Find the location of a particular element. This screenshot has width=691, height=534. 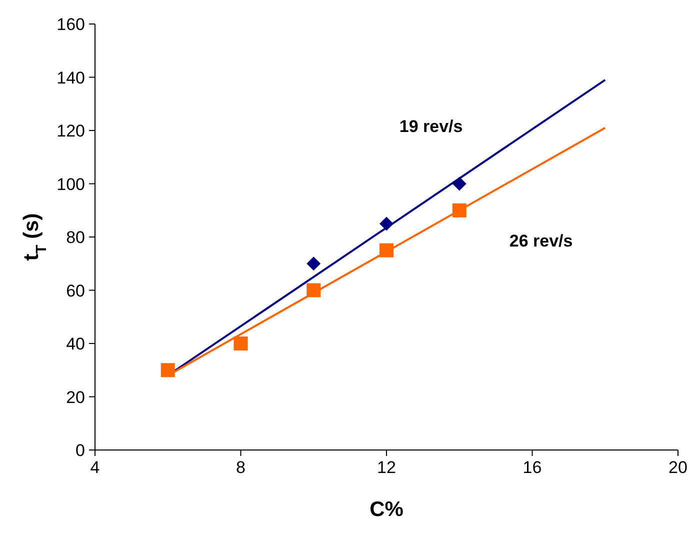

y-tick-label: 0 is located at coordinates (80, 450).